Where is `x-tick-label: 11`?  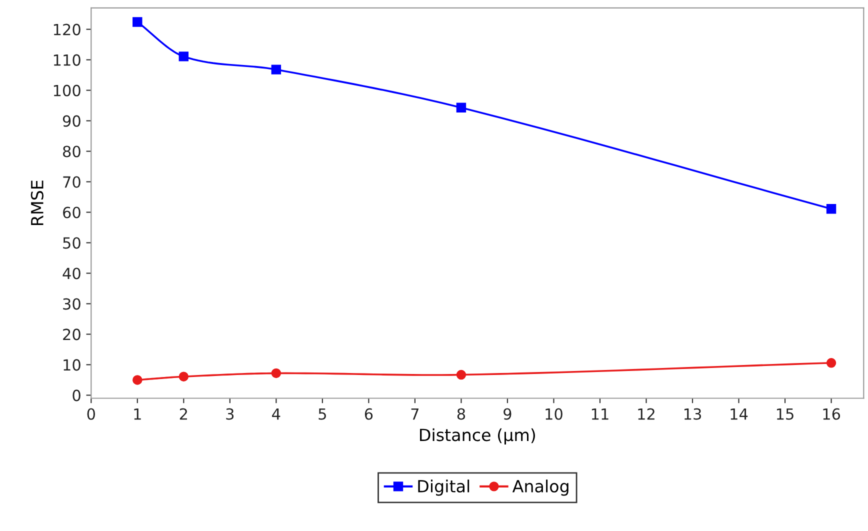
x-tick-label: 11 is located at coordinates (600, 414).